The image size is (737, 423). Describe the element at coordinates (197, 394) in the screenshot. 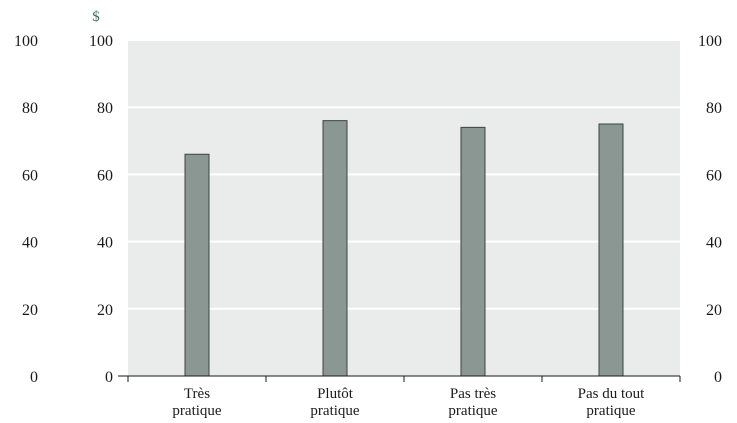

I see `x-category-label: Très` at that location.